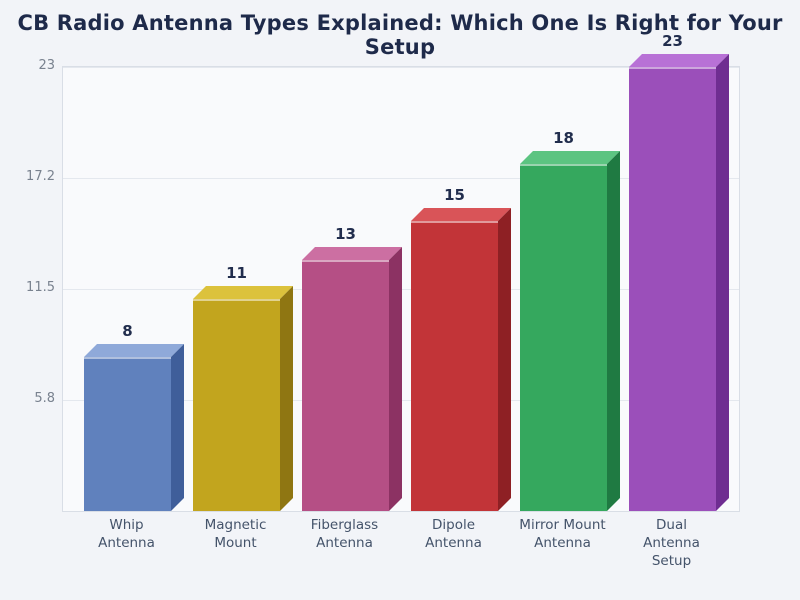 Image resolution: width=800 pixels, height=600 pixels. I want to click on y-tick-label-23: 23, so click(46, 65).